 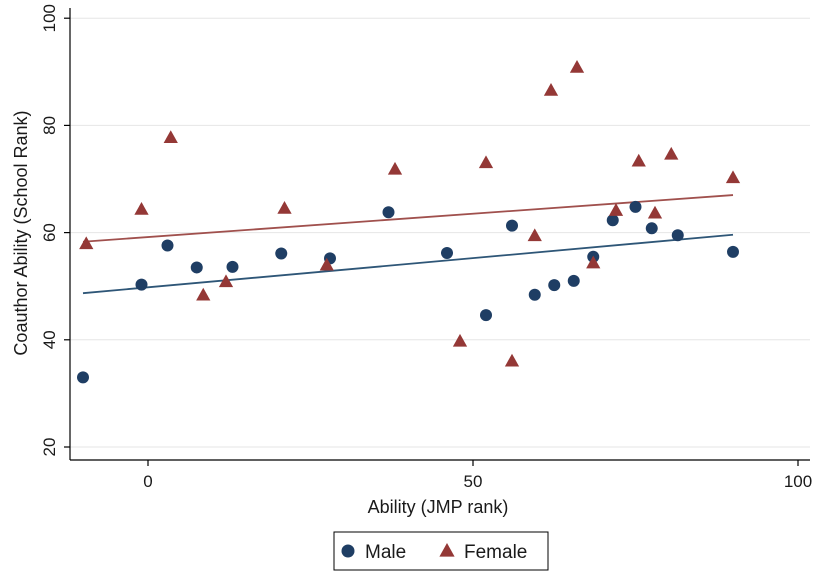 I want to click on x-tick-label: 0, so click(x=147, y=481).